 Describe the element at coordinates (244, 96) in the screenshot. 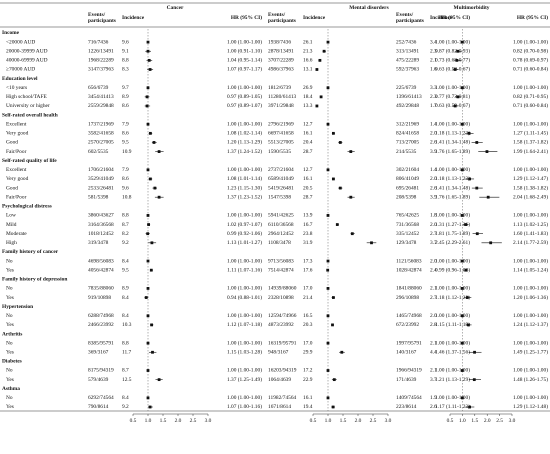

I see `hr-label: 0.97 (0.89-1.05)` at that location.